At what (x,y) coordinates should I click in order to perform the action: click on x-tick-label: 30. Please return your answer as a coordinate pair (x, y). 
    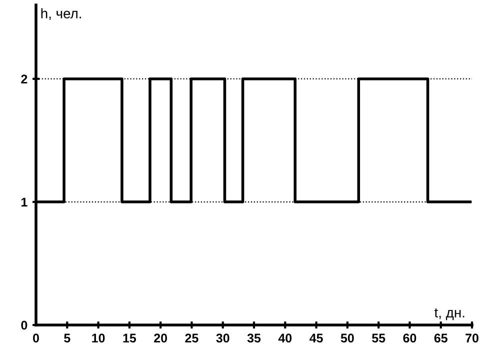
    Looking at the image, I should click on (223, 338).